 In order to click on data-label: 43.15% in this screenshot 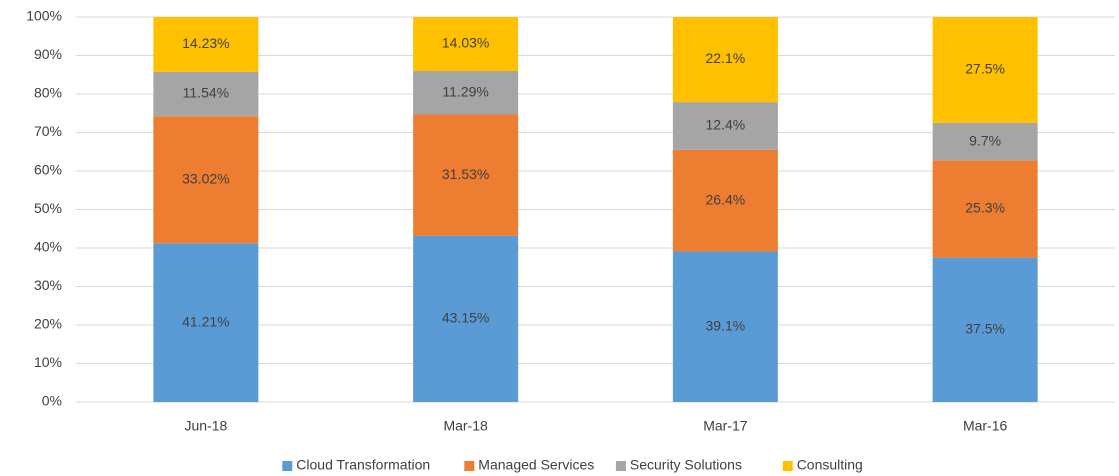, I will do `click(465, 318)`.